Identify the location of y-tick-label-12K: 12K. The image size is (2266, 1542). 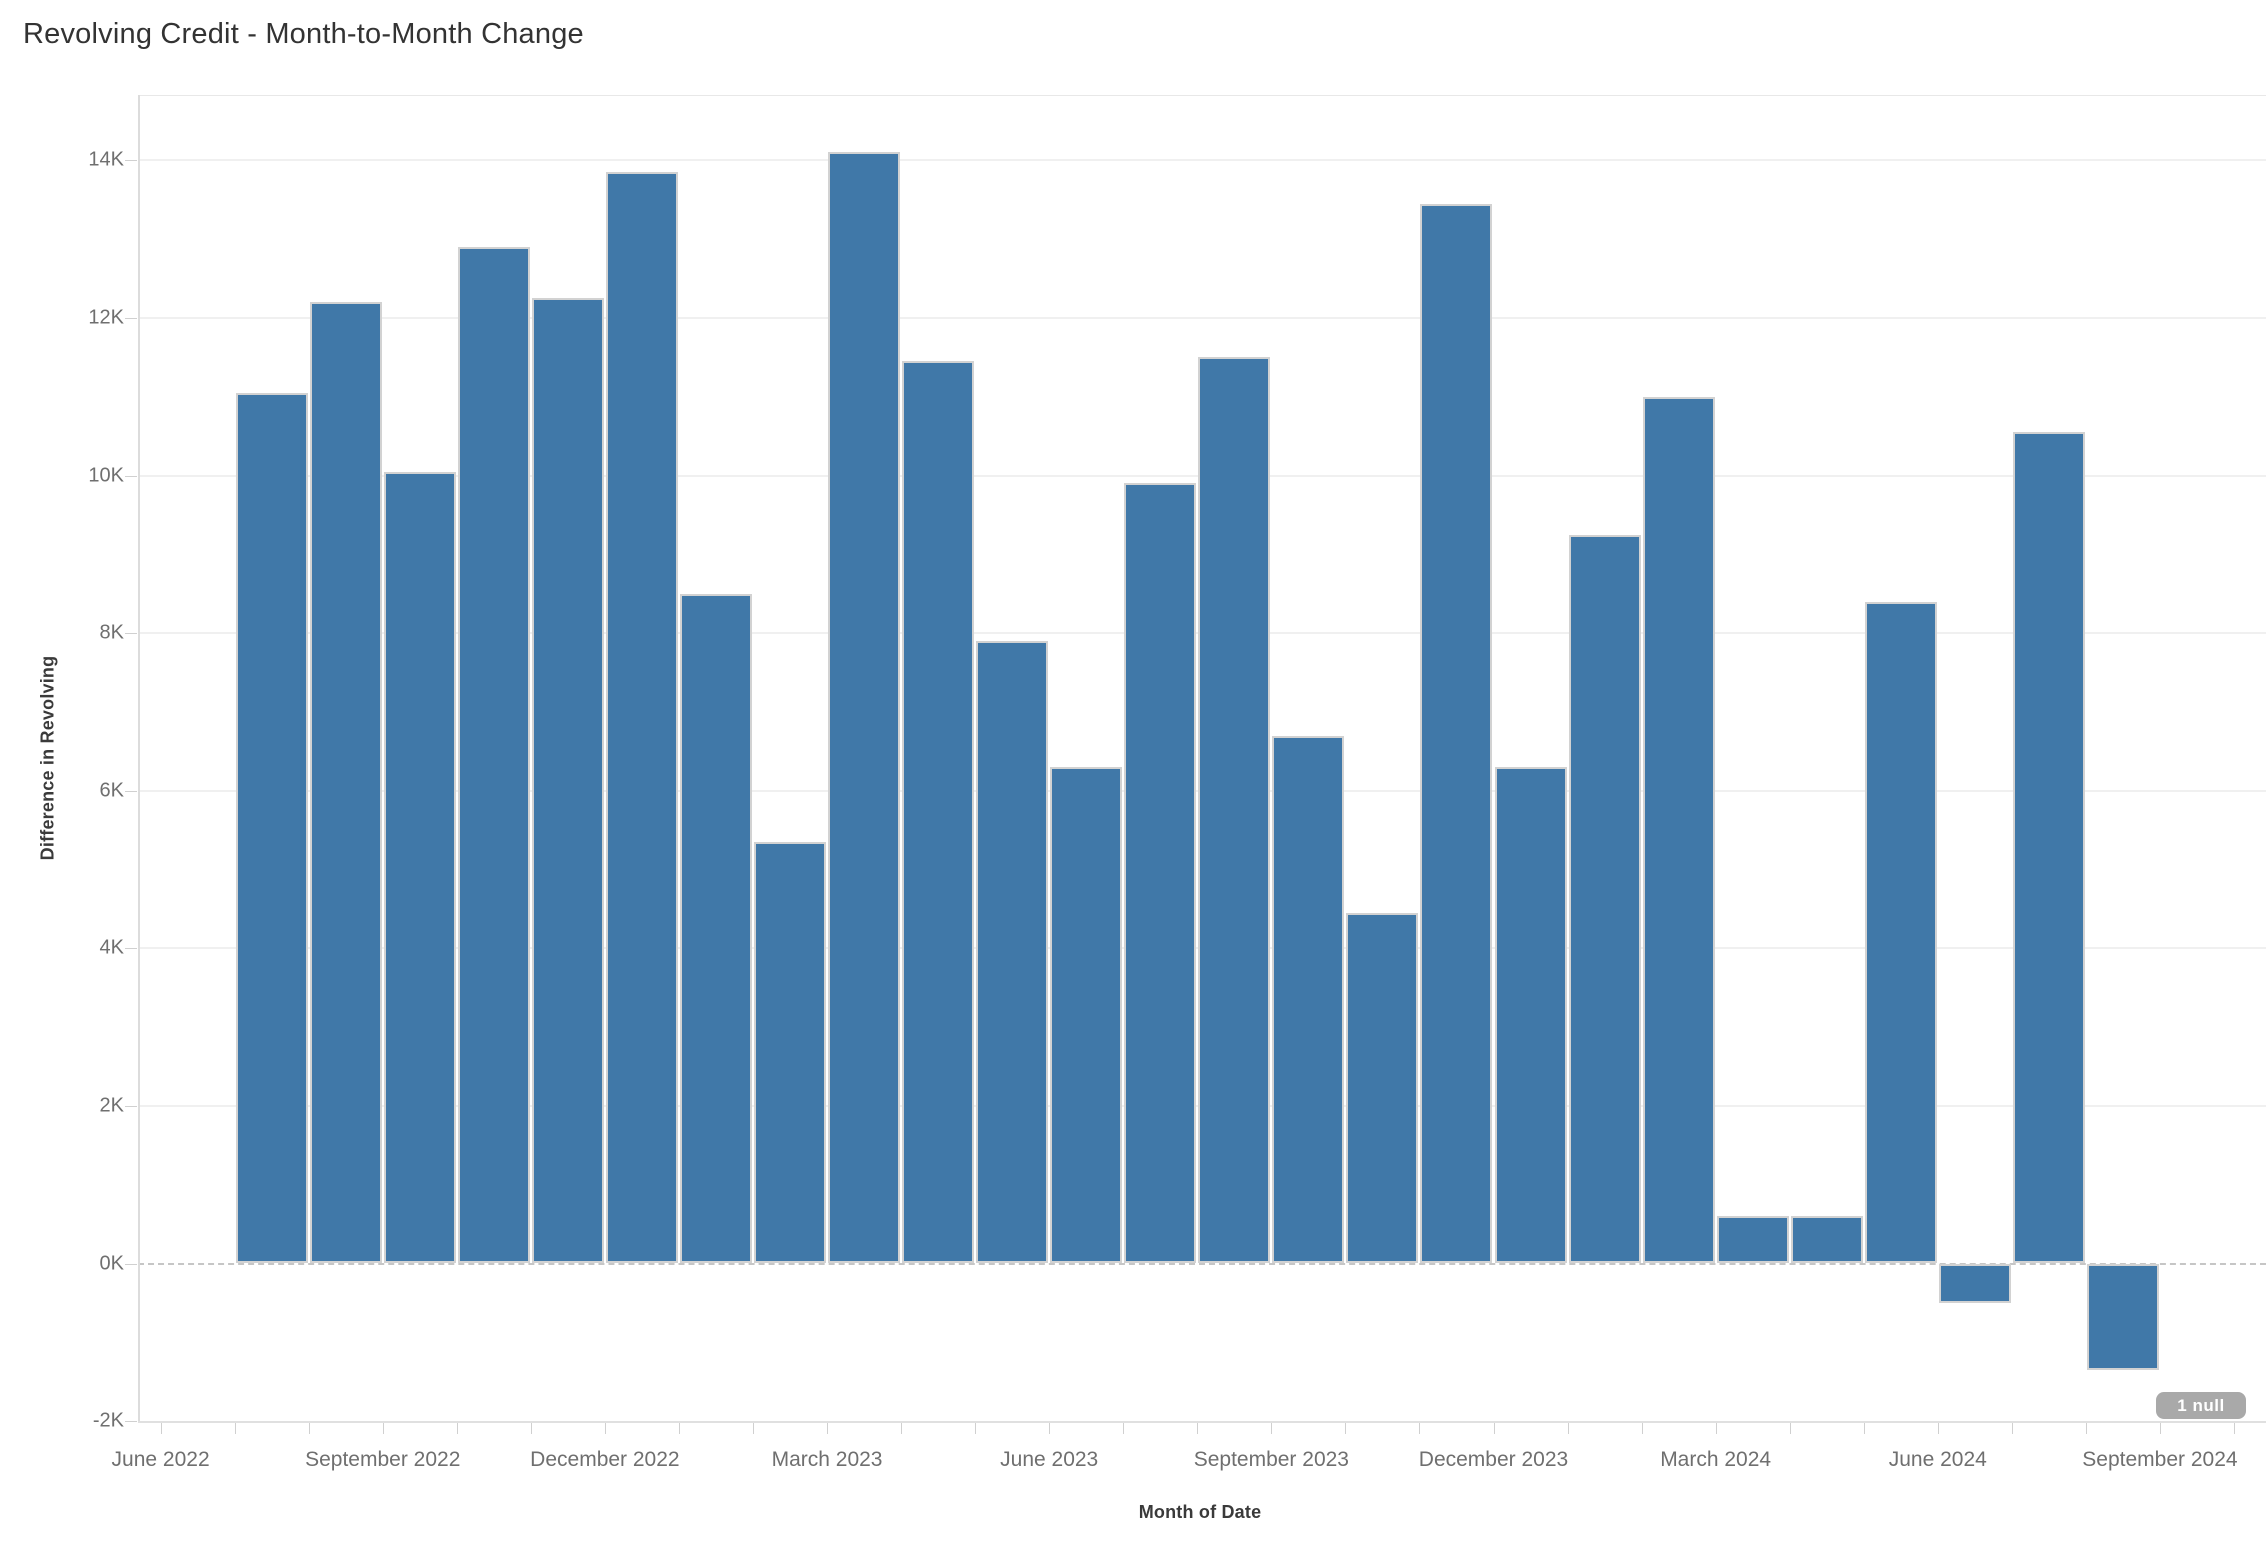
(106, 317).